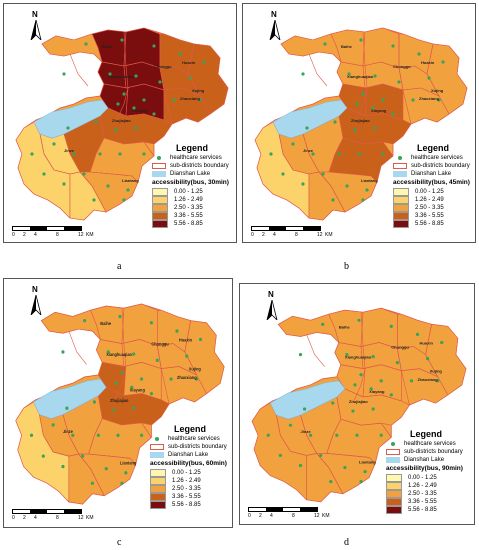  I want to click on legend-healthcare-label: healthcare services, so click(430, 444).